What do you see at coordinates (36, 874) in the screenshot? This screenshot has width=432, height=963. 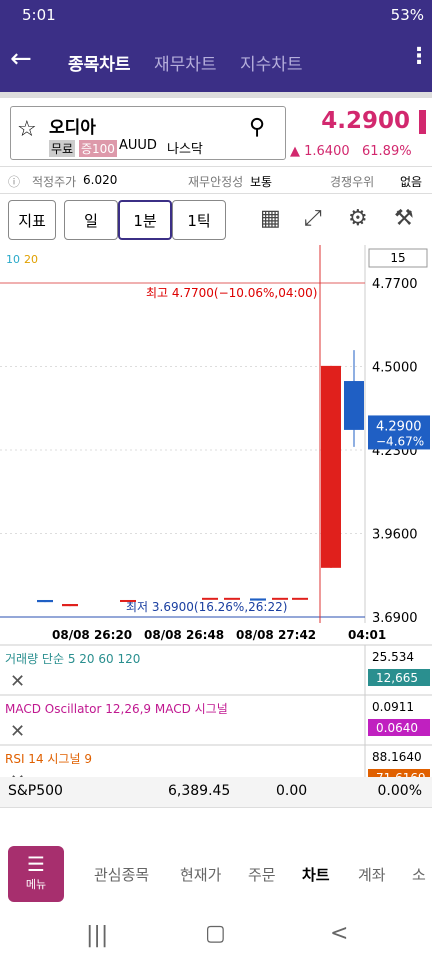 I see `menu-button: ☰ 메뉴` at bounding box center [36, 874].